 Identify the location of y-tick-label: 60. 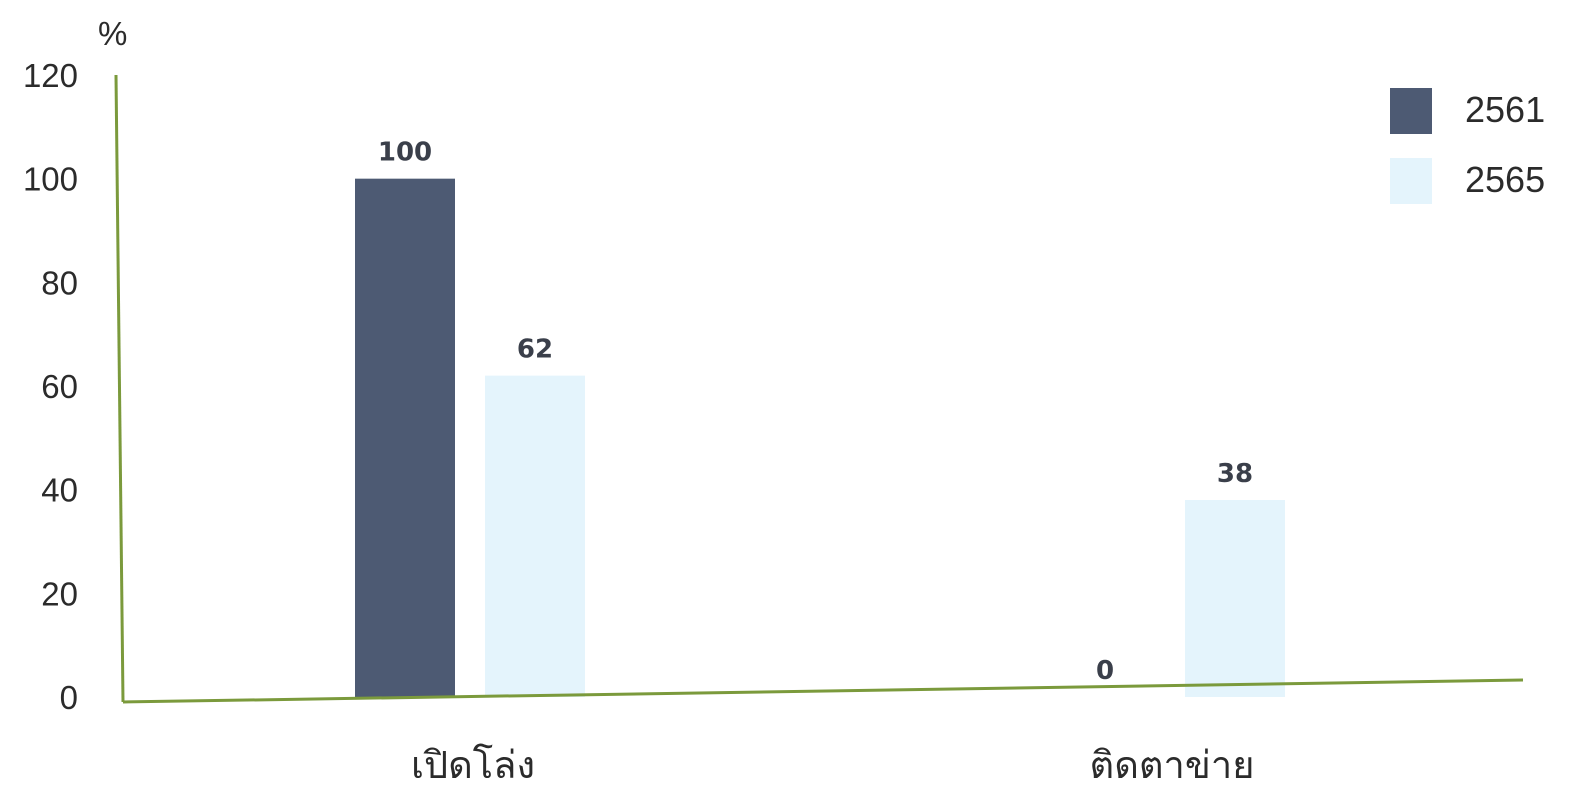
(59, 386).